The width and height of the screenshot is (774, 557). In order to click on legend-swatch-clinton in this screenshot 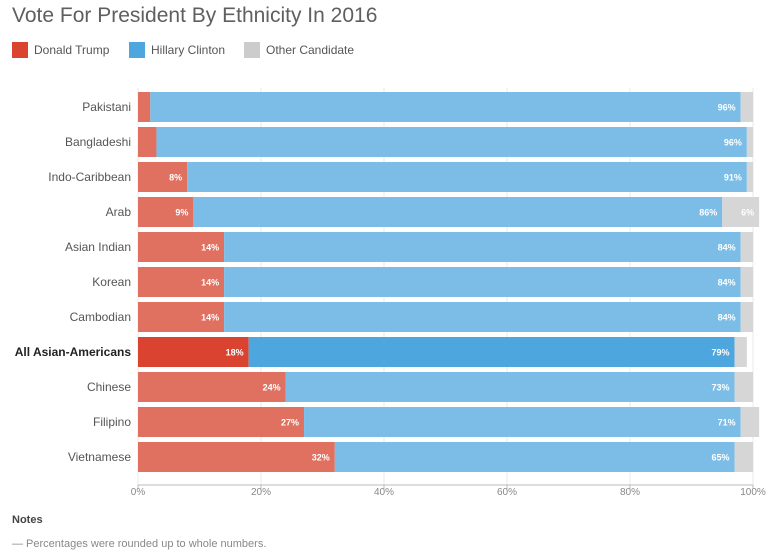, I will do `click(137, 50)`.